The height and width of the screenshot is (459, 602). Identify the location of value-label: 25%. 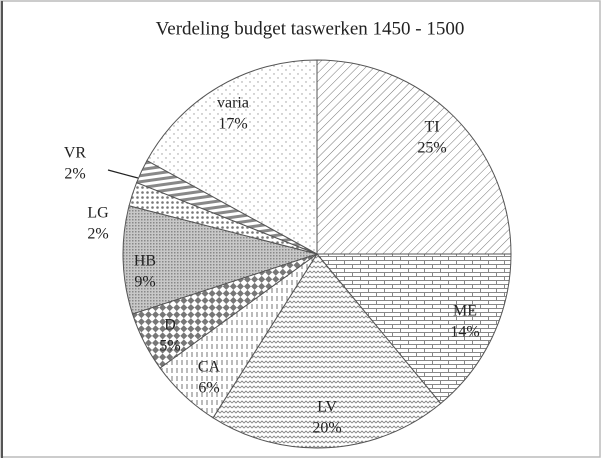
(431, 148).